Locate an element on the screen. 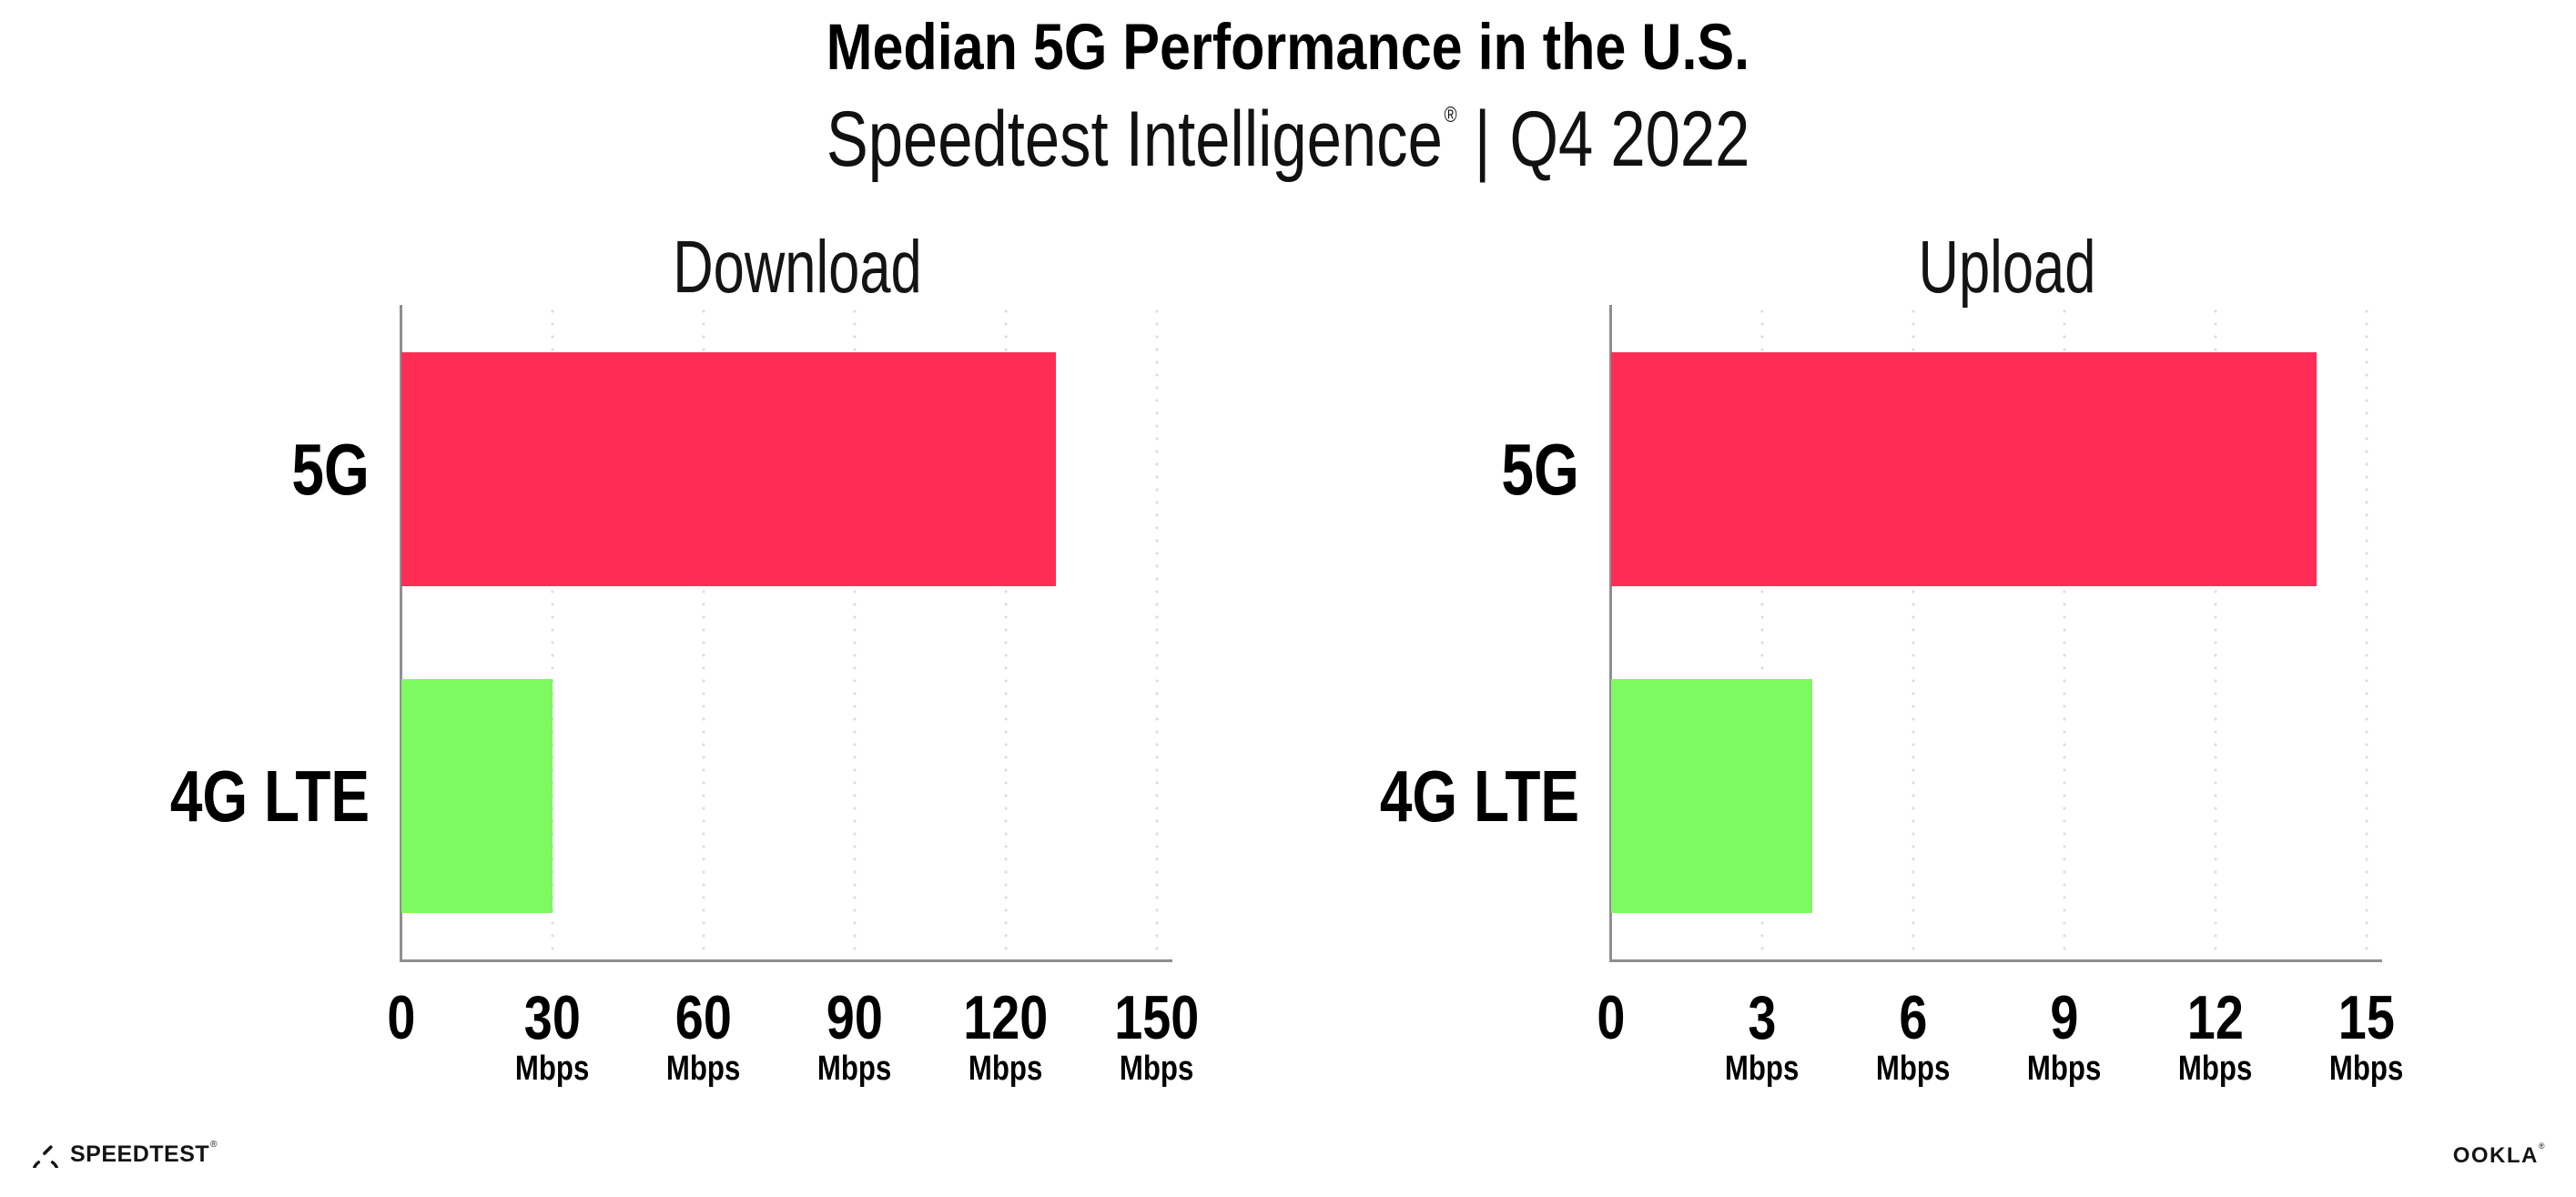  speedtest-logo-text: SPEEDTEST® is located at coordinates (144, 1153).